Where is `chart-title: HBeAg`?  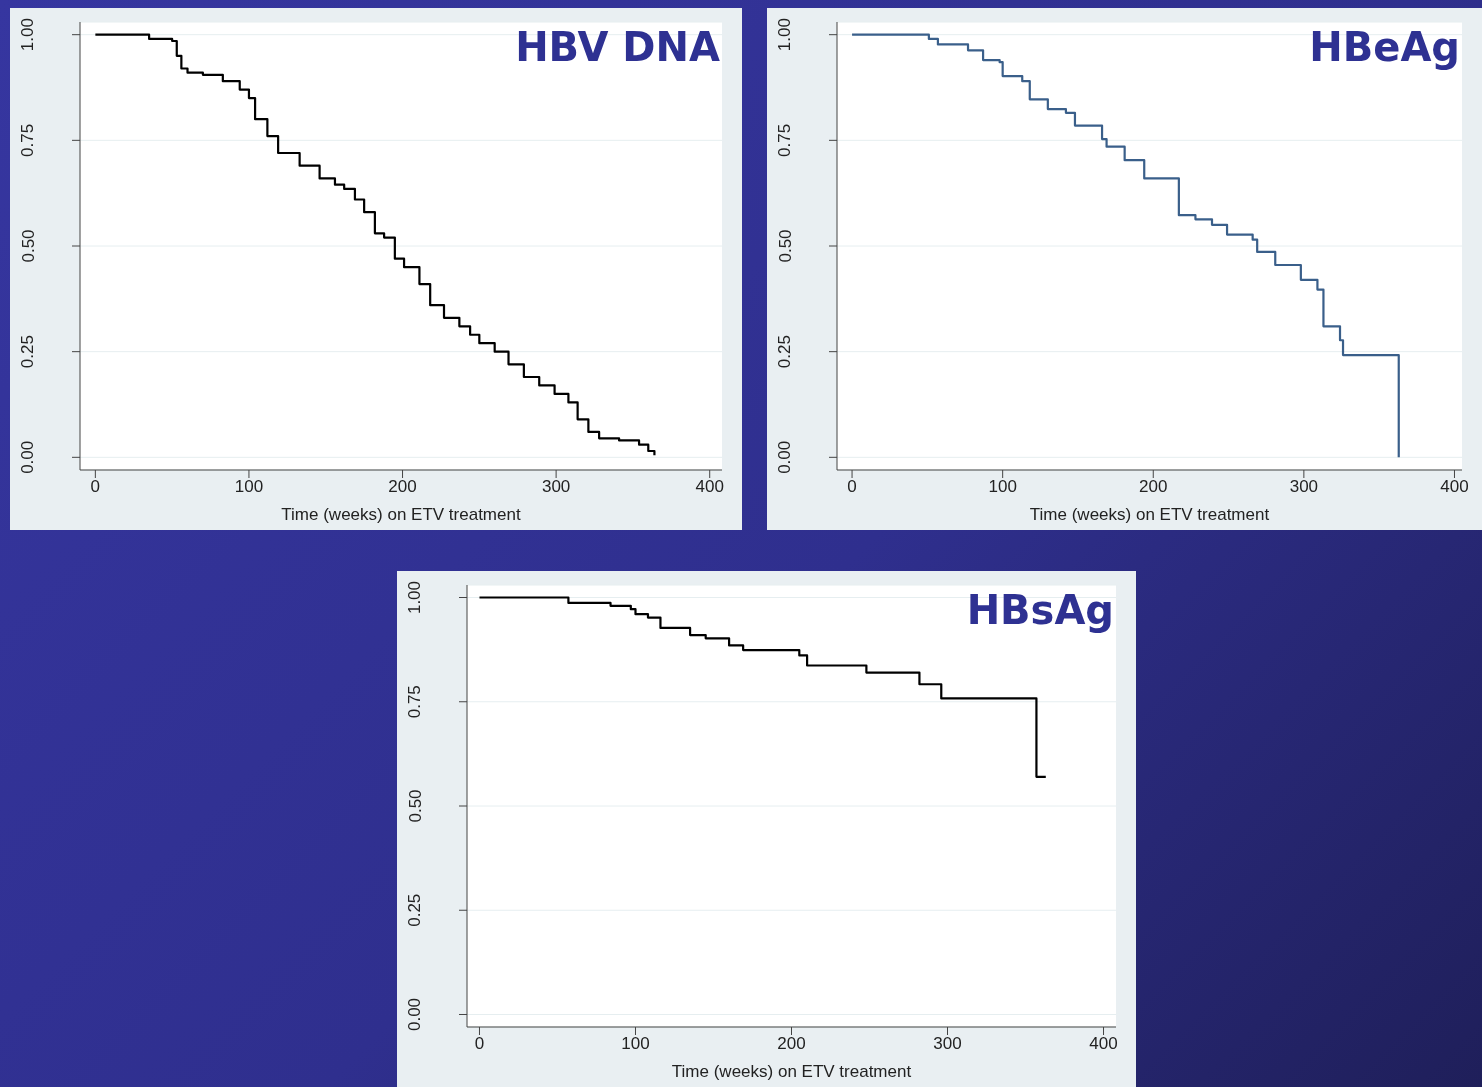
chart-title: HBeAg is located at coordinates (1384, 47).